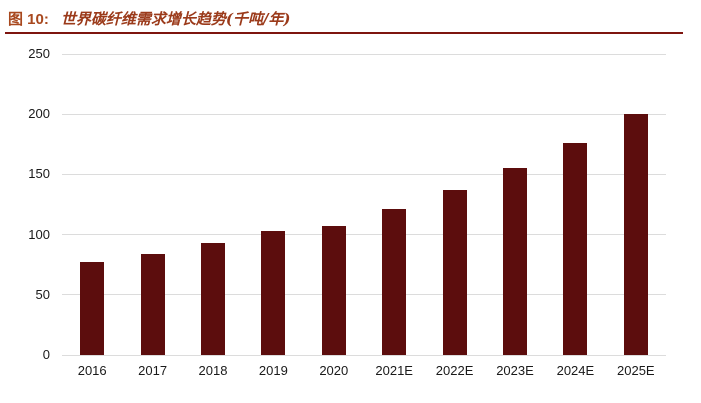 Image resolution: width=701 pixels, height=403 pixels. Describe the element at coordinates (39, 53) in the screenshot. I see `y-axis-label-250: 250` at that location.